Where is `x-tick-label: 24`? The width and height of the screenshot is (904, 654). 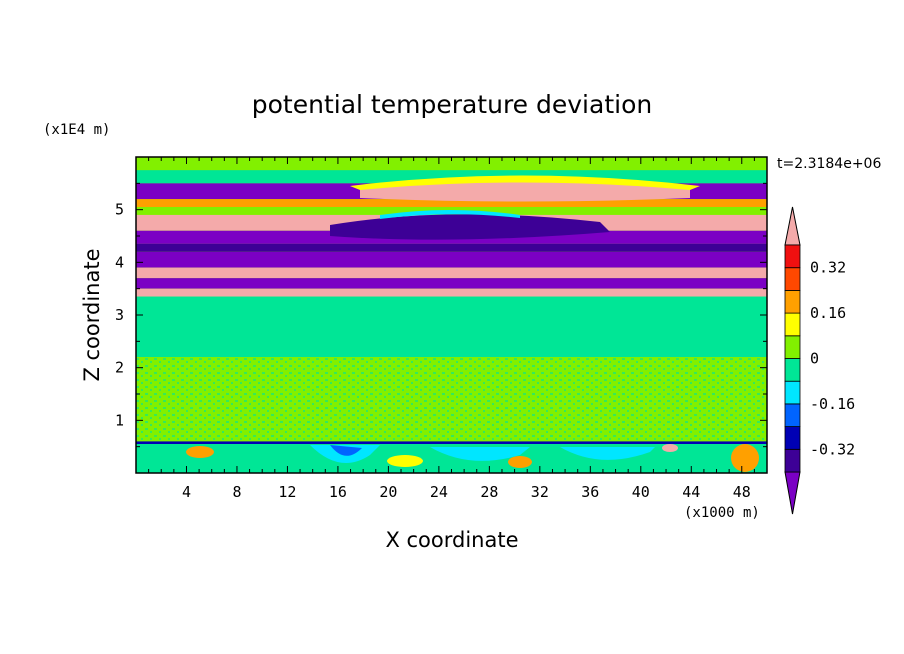
x-tick-label: 24 is located at coordinates (439, 492).